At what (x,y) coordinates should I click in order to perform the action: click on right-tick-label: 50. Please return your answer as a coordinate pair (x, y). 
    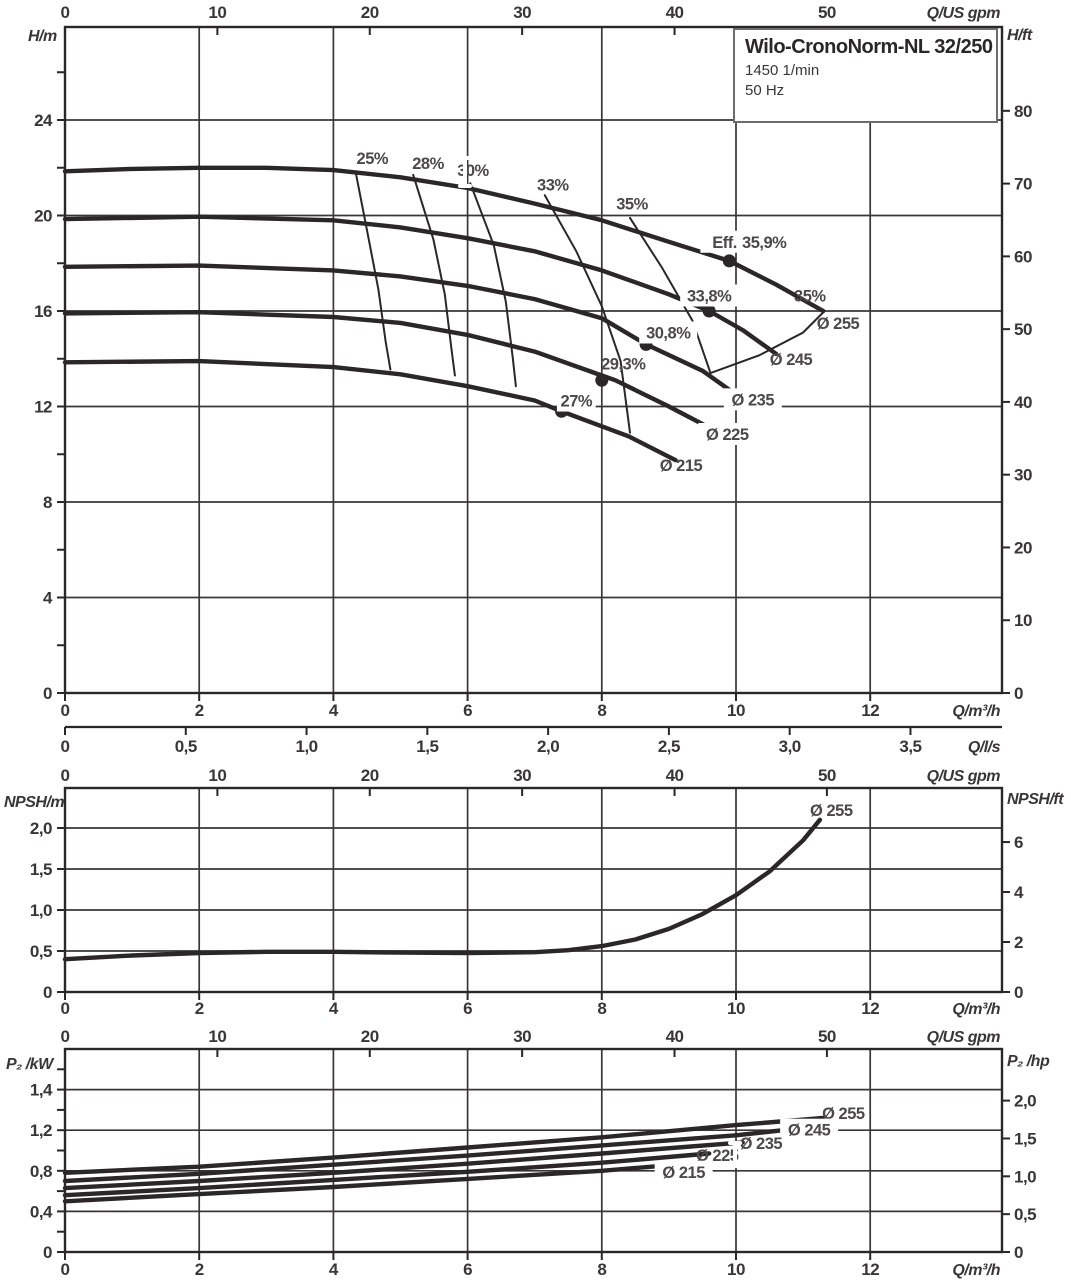
    Looking at the image, I should click on (1023, 329).